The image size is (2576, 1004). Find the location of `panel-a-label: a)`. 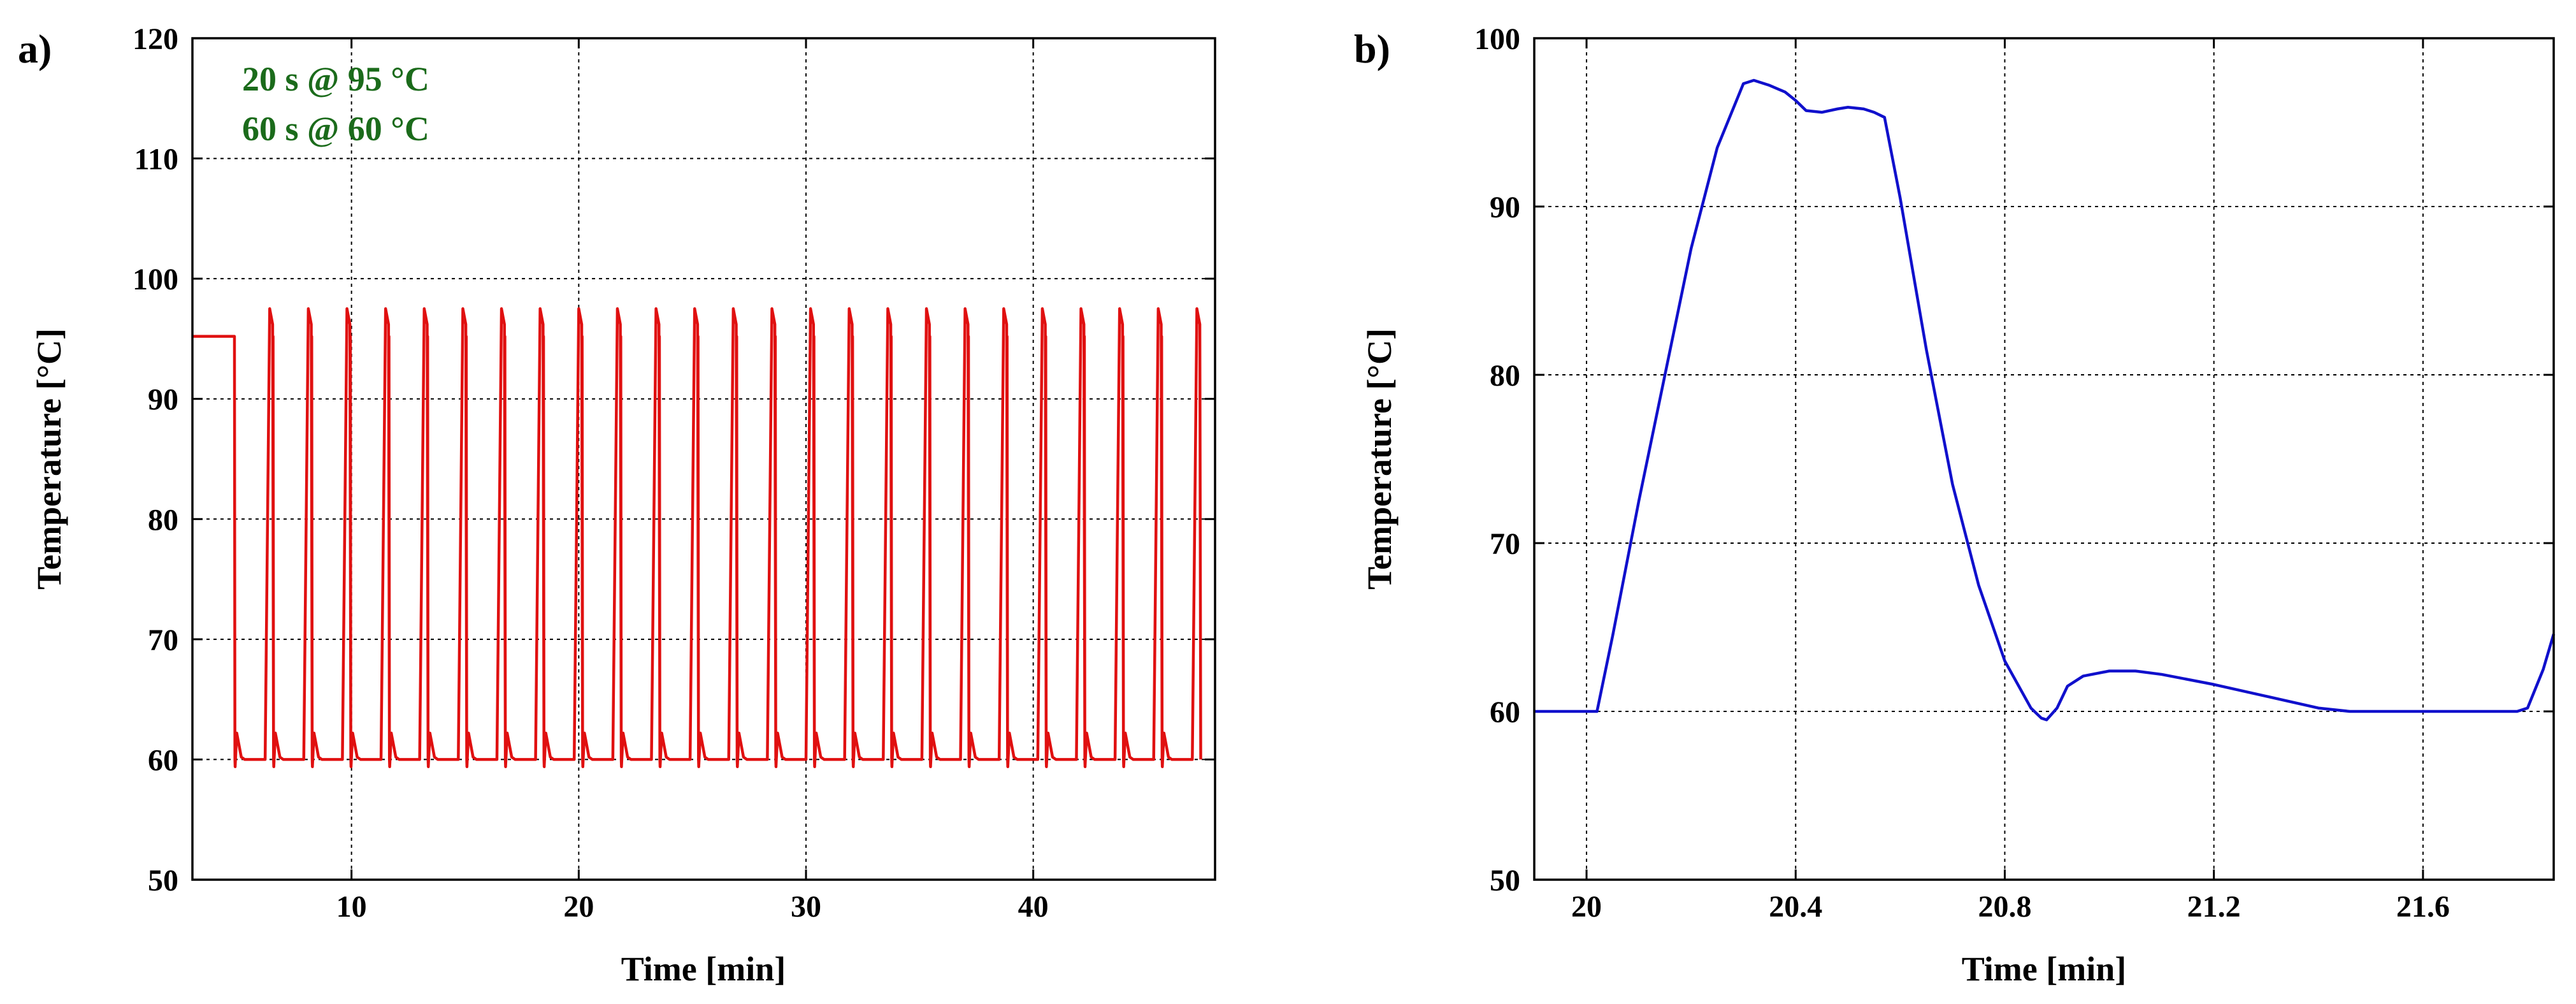

panel-a-label: a) is located at coordinates (35, 48).